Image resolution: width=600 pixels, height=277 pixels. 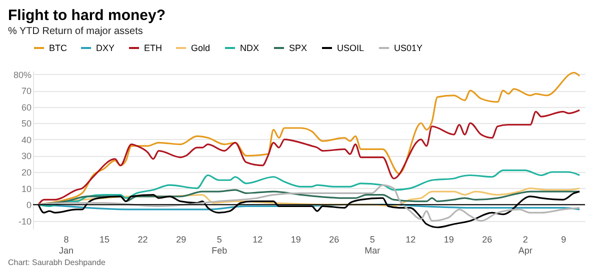 I want to click on chart-subtitle: % YTD Return of major assets, so click(x=75, y=31).